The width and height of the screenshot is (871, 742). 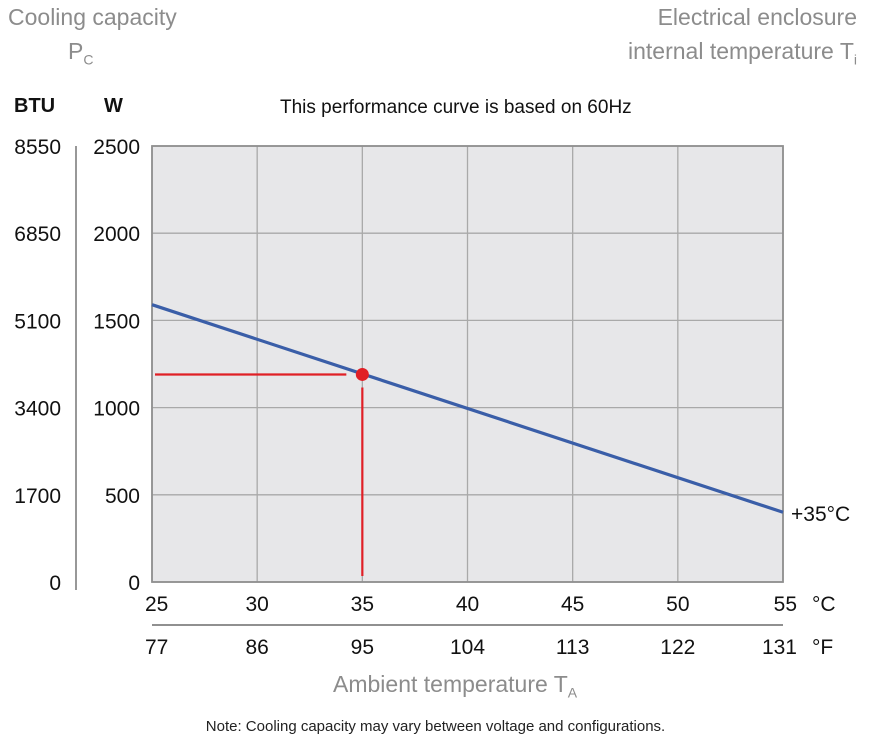 I want to click on x-ticks-celsius: 25 30 35 40 45 50 55, so click(x=471, y=604).